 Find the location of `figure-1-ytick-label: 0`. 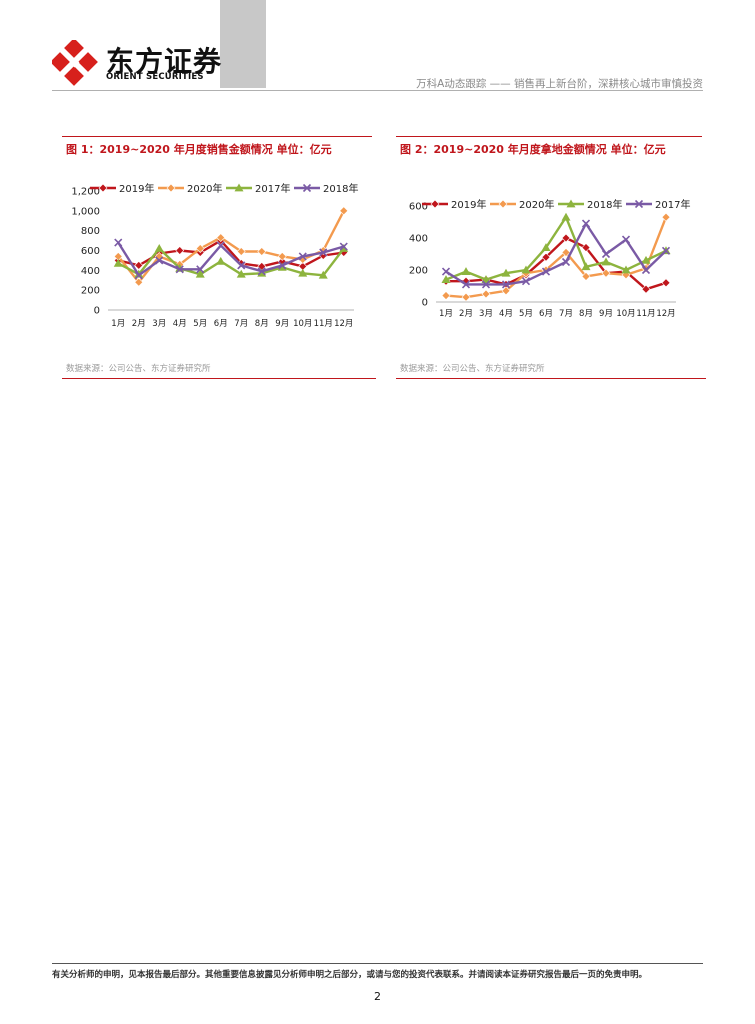

figure-1-ytick-label: 0 is located at coordinates (97, 311).